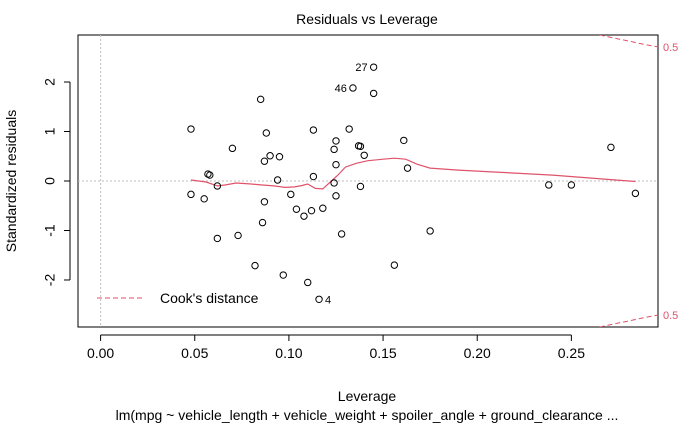 The image size is (691, 425). What do you see at coordinates (367, 19) in the screenshot?
I see `chart-title: Residuals vs Leverage` at bounding box center [367, 19].